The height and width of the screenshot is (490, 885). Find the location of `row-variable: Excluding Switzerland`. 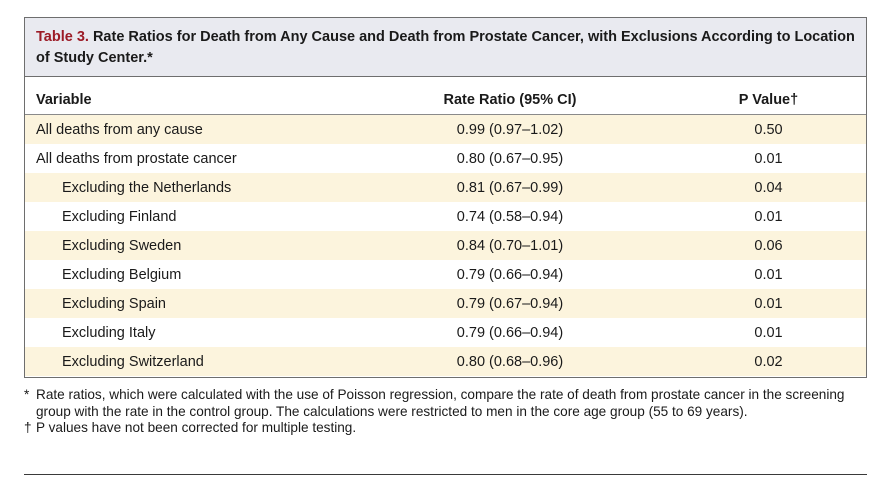

row-variable: Excluding Switzerland is located at coordinates (133, 361).